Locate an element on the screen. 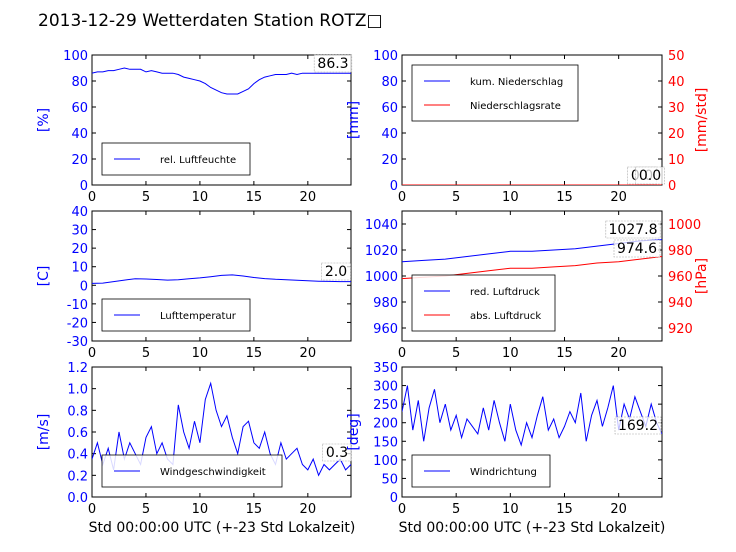 This screenshot has width=736, height=552. y2-tick-label: 960 is located at coordinates (680, 277).